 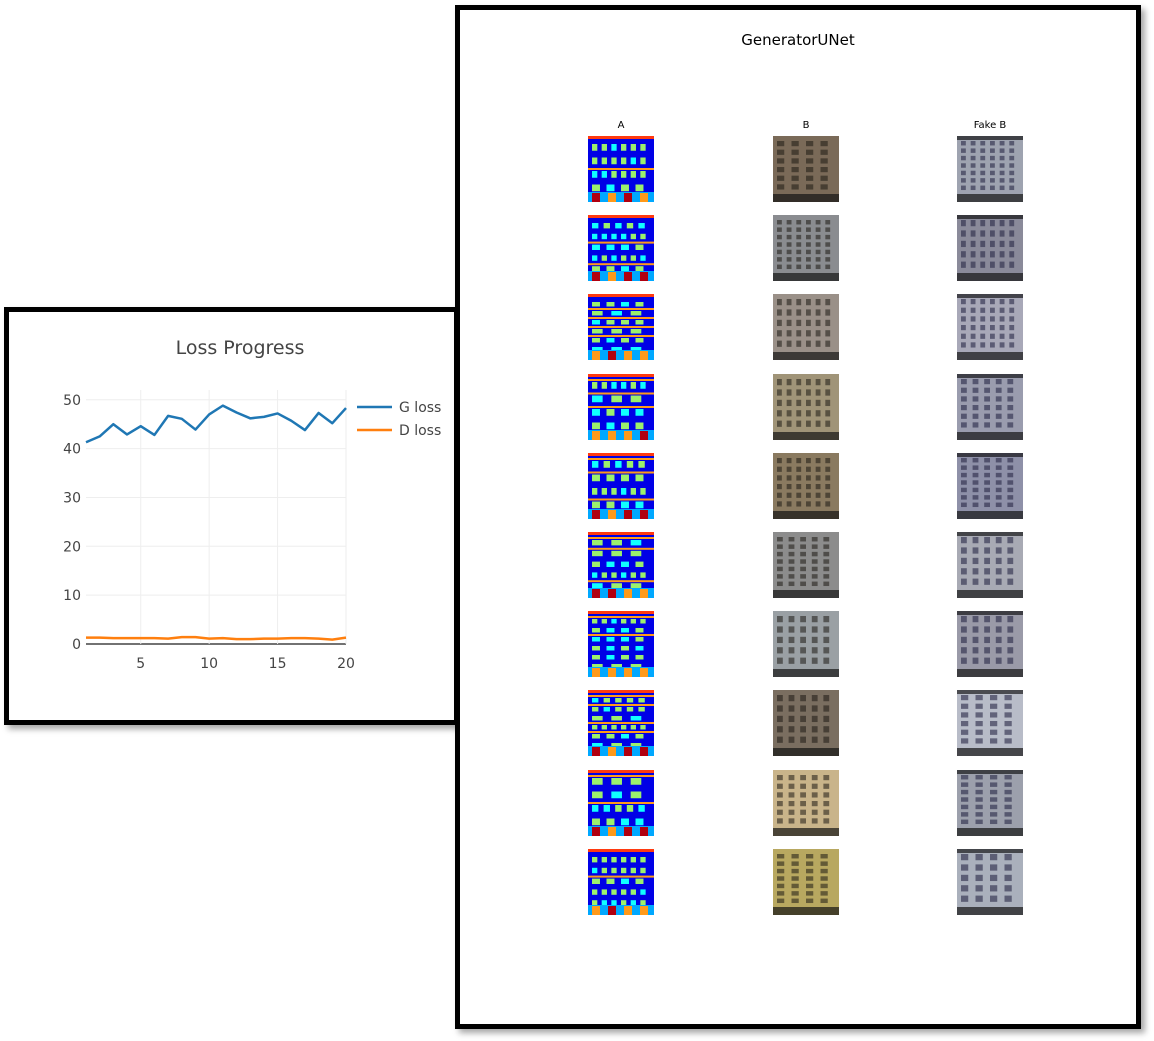 I want to click on y-tick-label: 30, so click(x=72, y=498).